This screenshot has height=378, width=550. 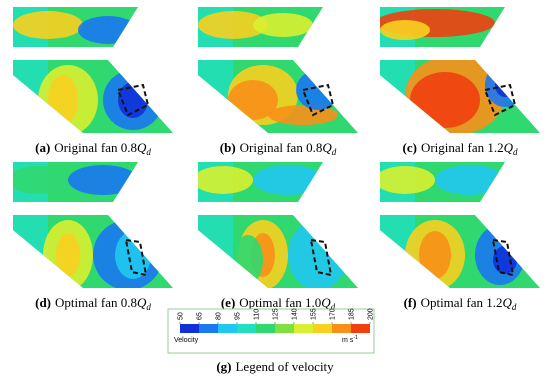 I want to click on legend-tick-label: 110, so click(x=257, y=314).